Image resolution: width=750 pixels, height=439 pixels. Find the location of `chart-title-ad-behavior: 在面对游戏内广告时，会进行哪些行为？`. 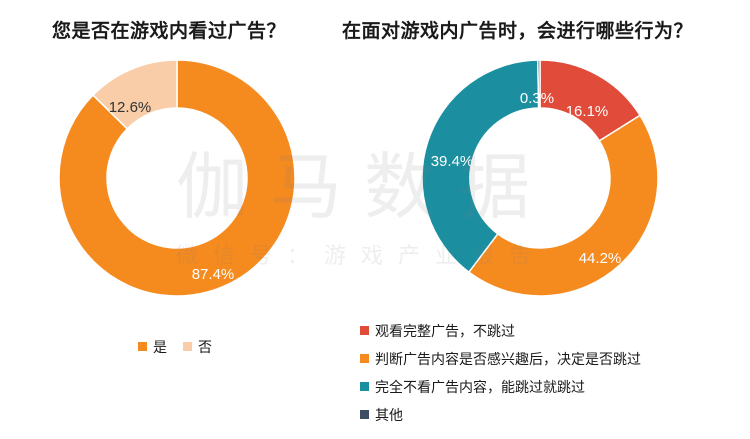

chart-title-ad-behavior: 在面对游戏内广告时，会进行哪些行为？ is located at coordinates (518, 31).